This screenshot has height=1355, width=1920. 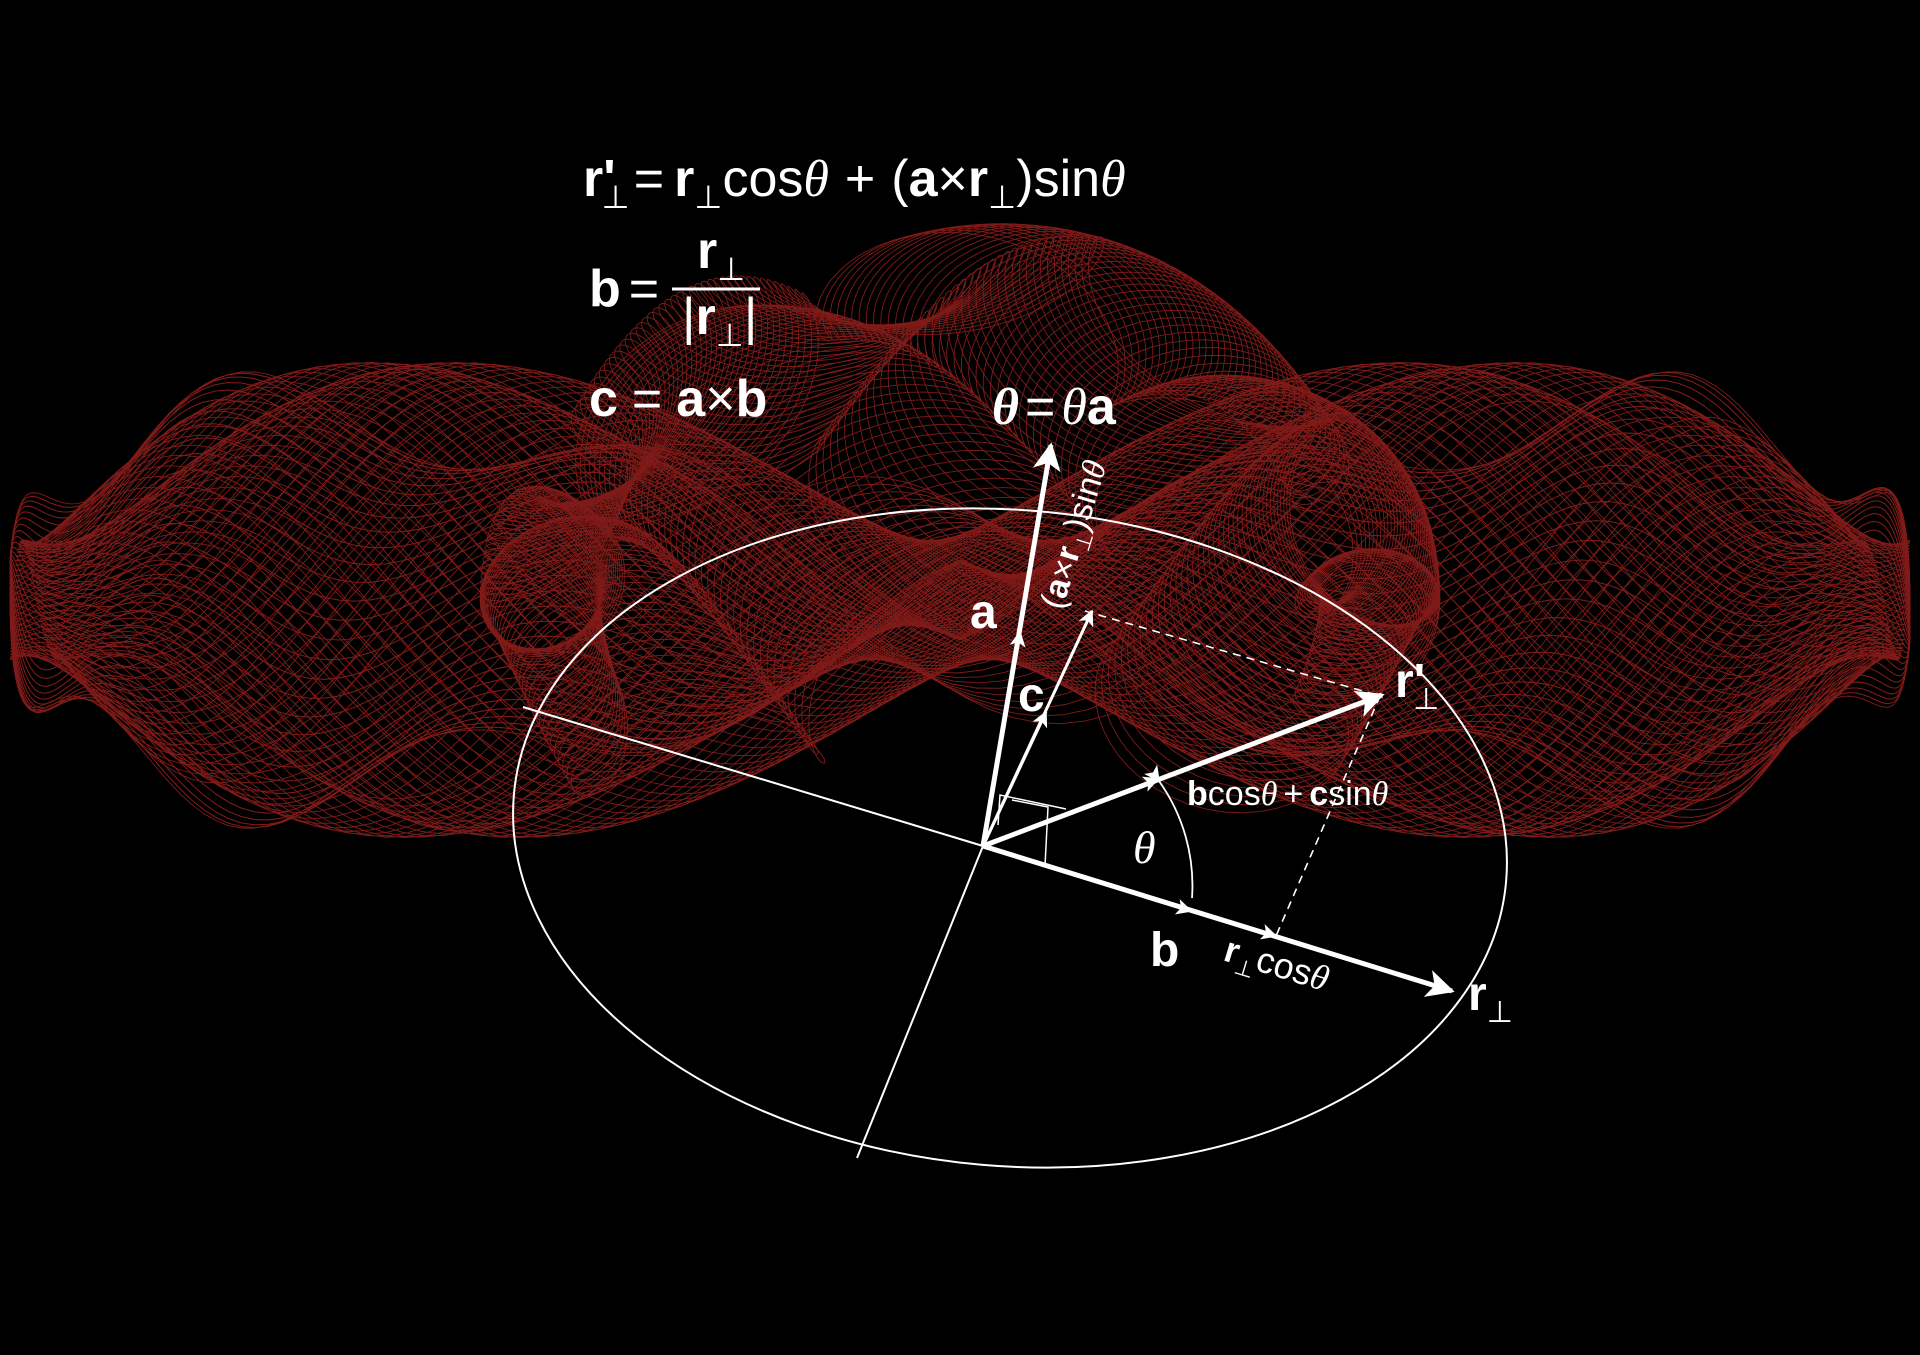 What do you see at coordinates (920, 1002) in the screenshot?
I see `diameter-line-bottom` at bounding box center [920, 1002].